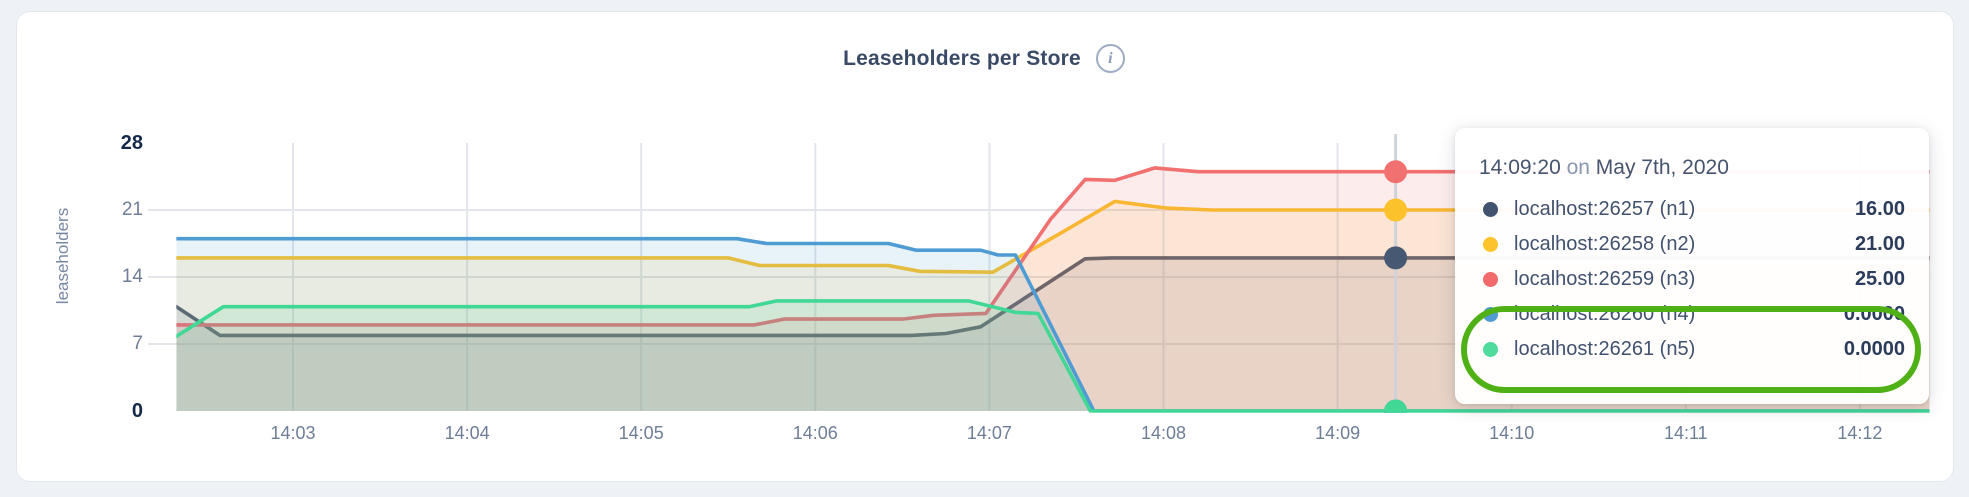  I want to click on x-tick-label: 14:06, so click(815, 433).